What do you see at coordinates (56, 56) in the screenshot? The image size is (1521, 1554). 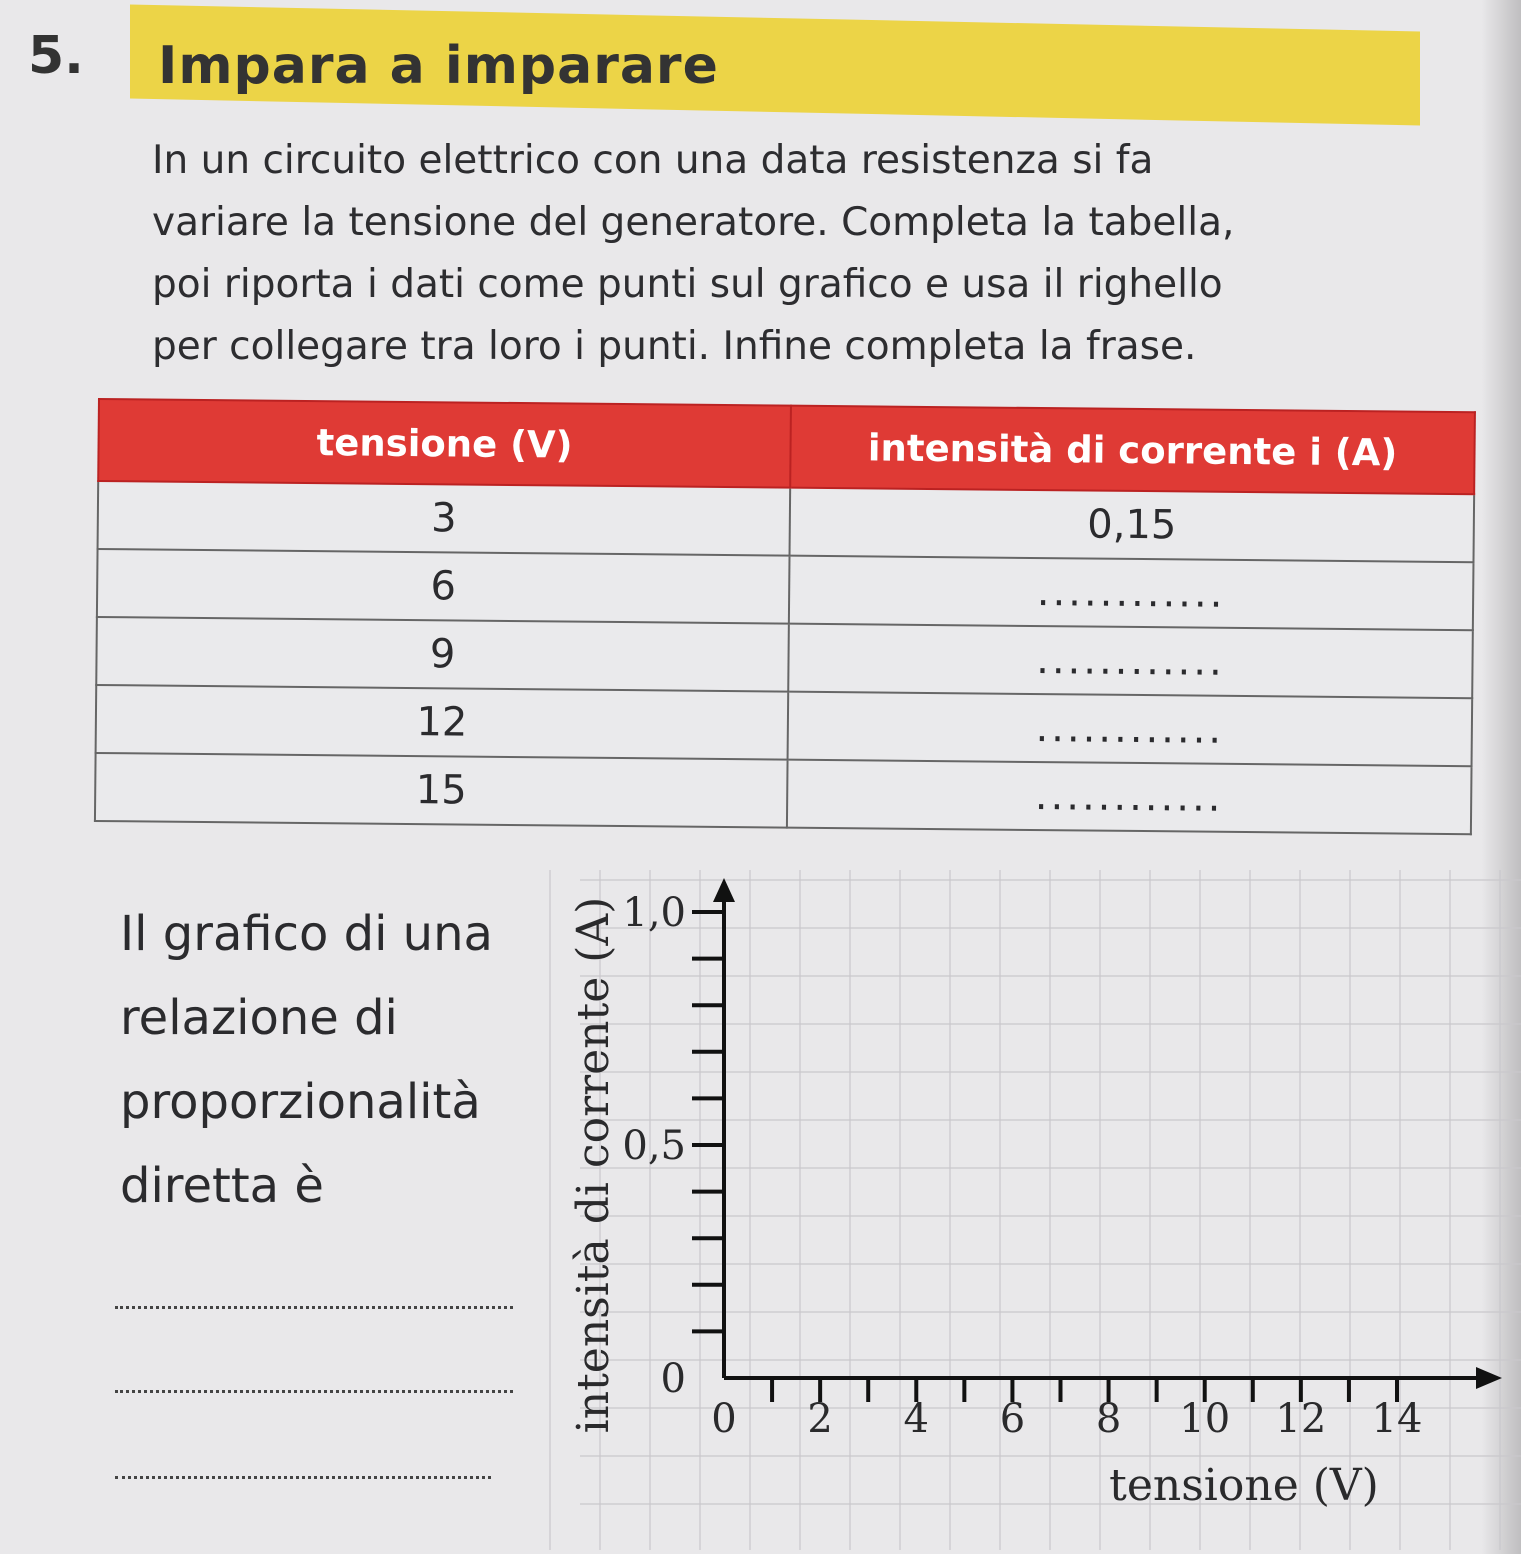 I see `exercise-number: 5.` at bounding box center [56, 56].